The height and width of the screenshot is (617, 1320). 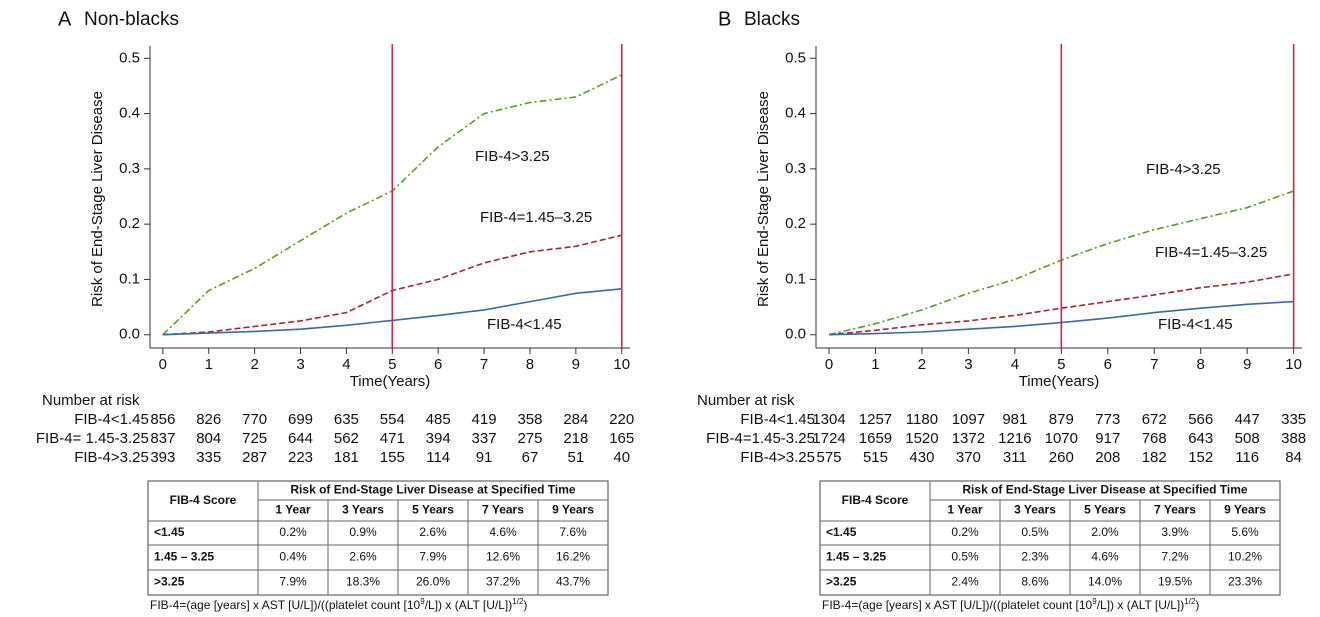 What do you see at coordinates (875, 419) in the screenshot?
I see `risk-count: 1257` at bounding box center [875, 419].